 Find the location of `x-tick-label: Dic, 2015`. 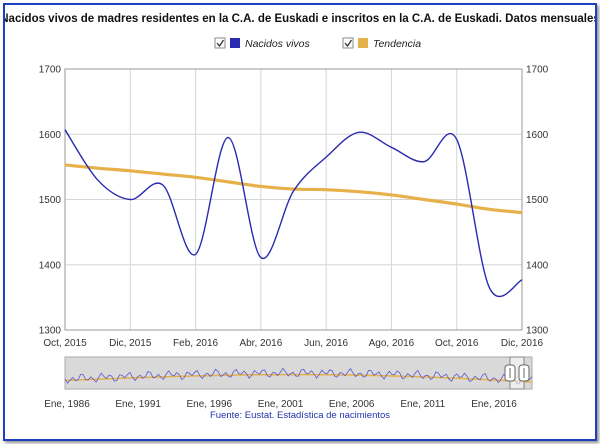

x-tick-label: Dic, 2015 is located at coordinates (130, 343).